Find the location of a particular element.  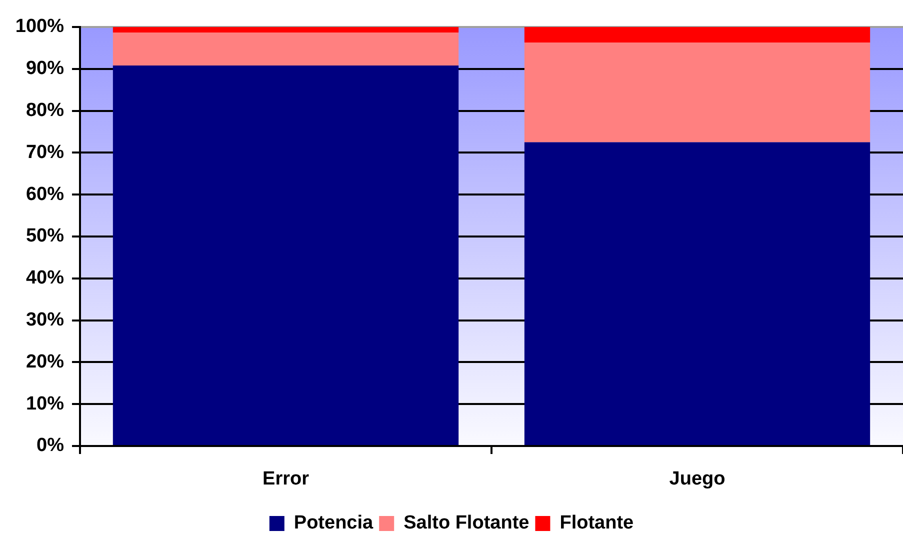

y-tick-label: 80% is located at coordinates (45, 111).